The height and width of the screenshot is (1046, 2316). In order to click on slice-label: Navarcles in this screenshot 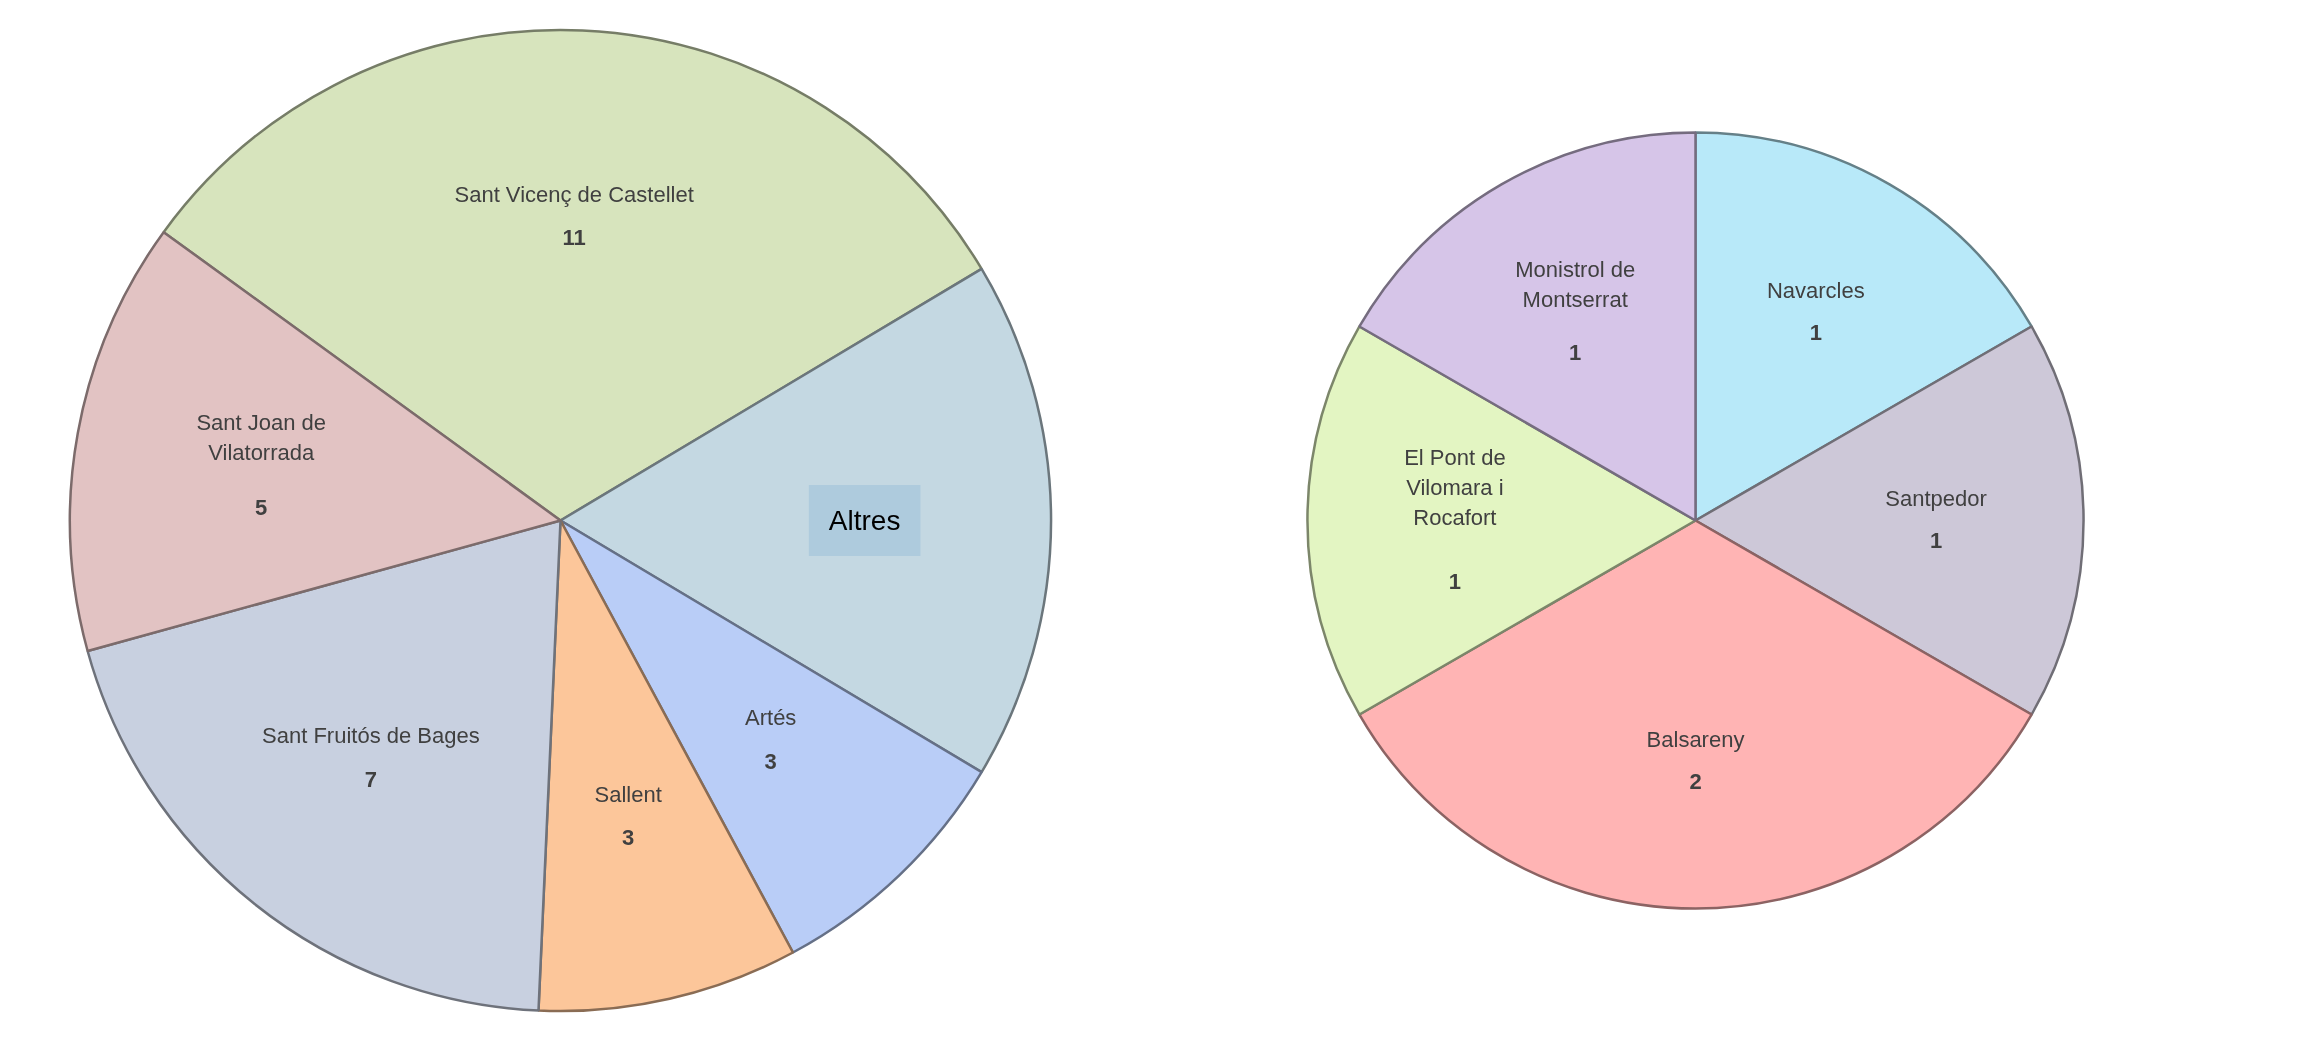, I will do `click(1815, 290)`.